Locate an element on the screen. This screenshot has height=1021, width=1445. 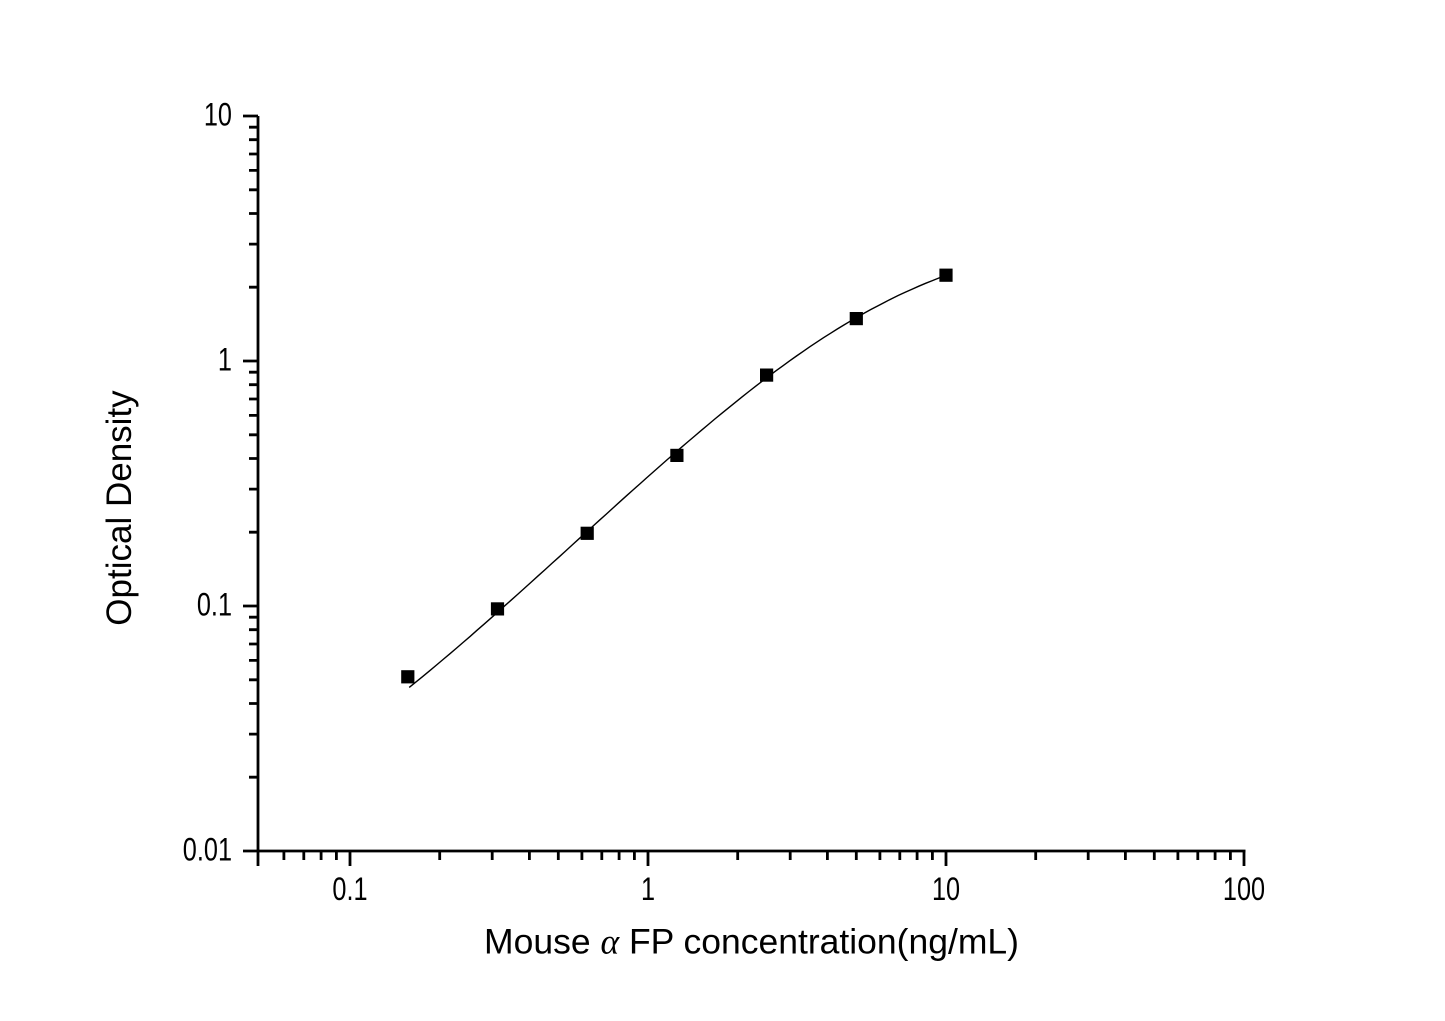
svg-text: 100 is located at coordinates (1244, 890).